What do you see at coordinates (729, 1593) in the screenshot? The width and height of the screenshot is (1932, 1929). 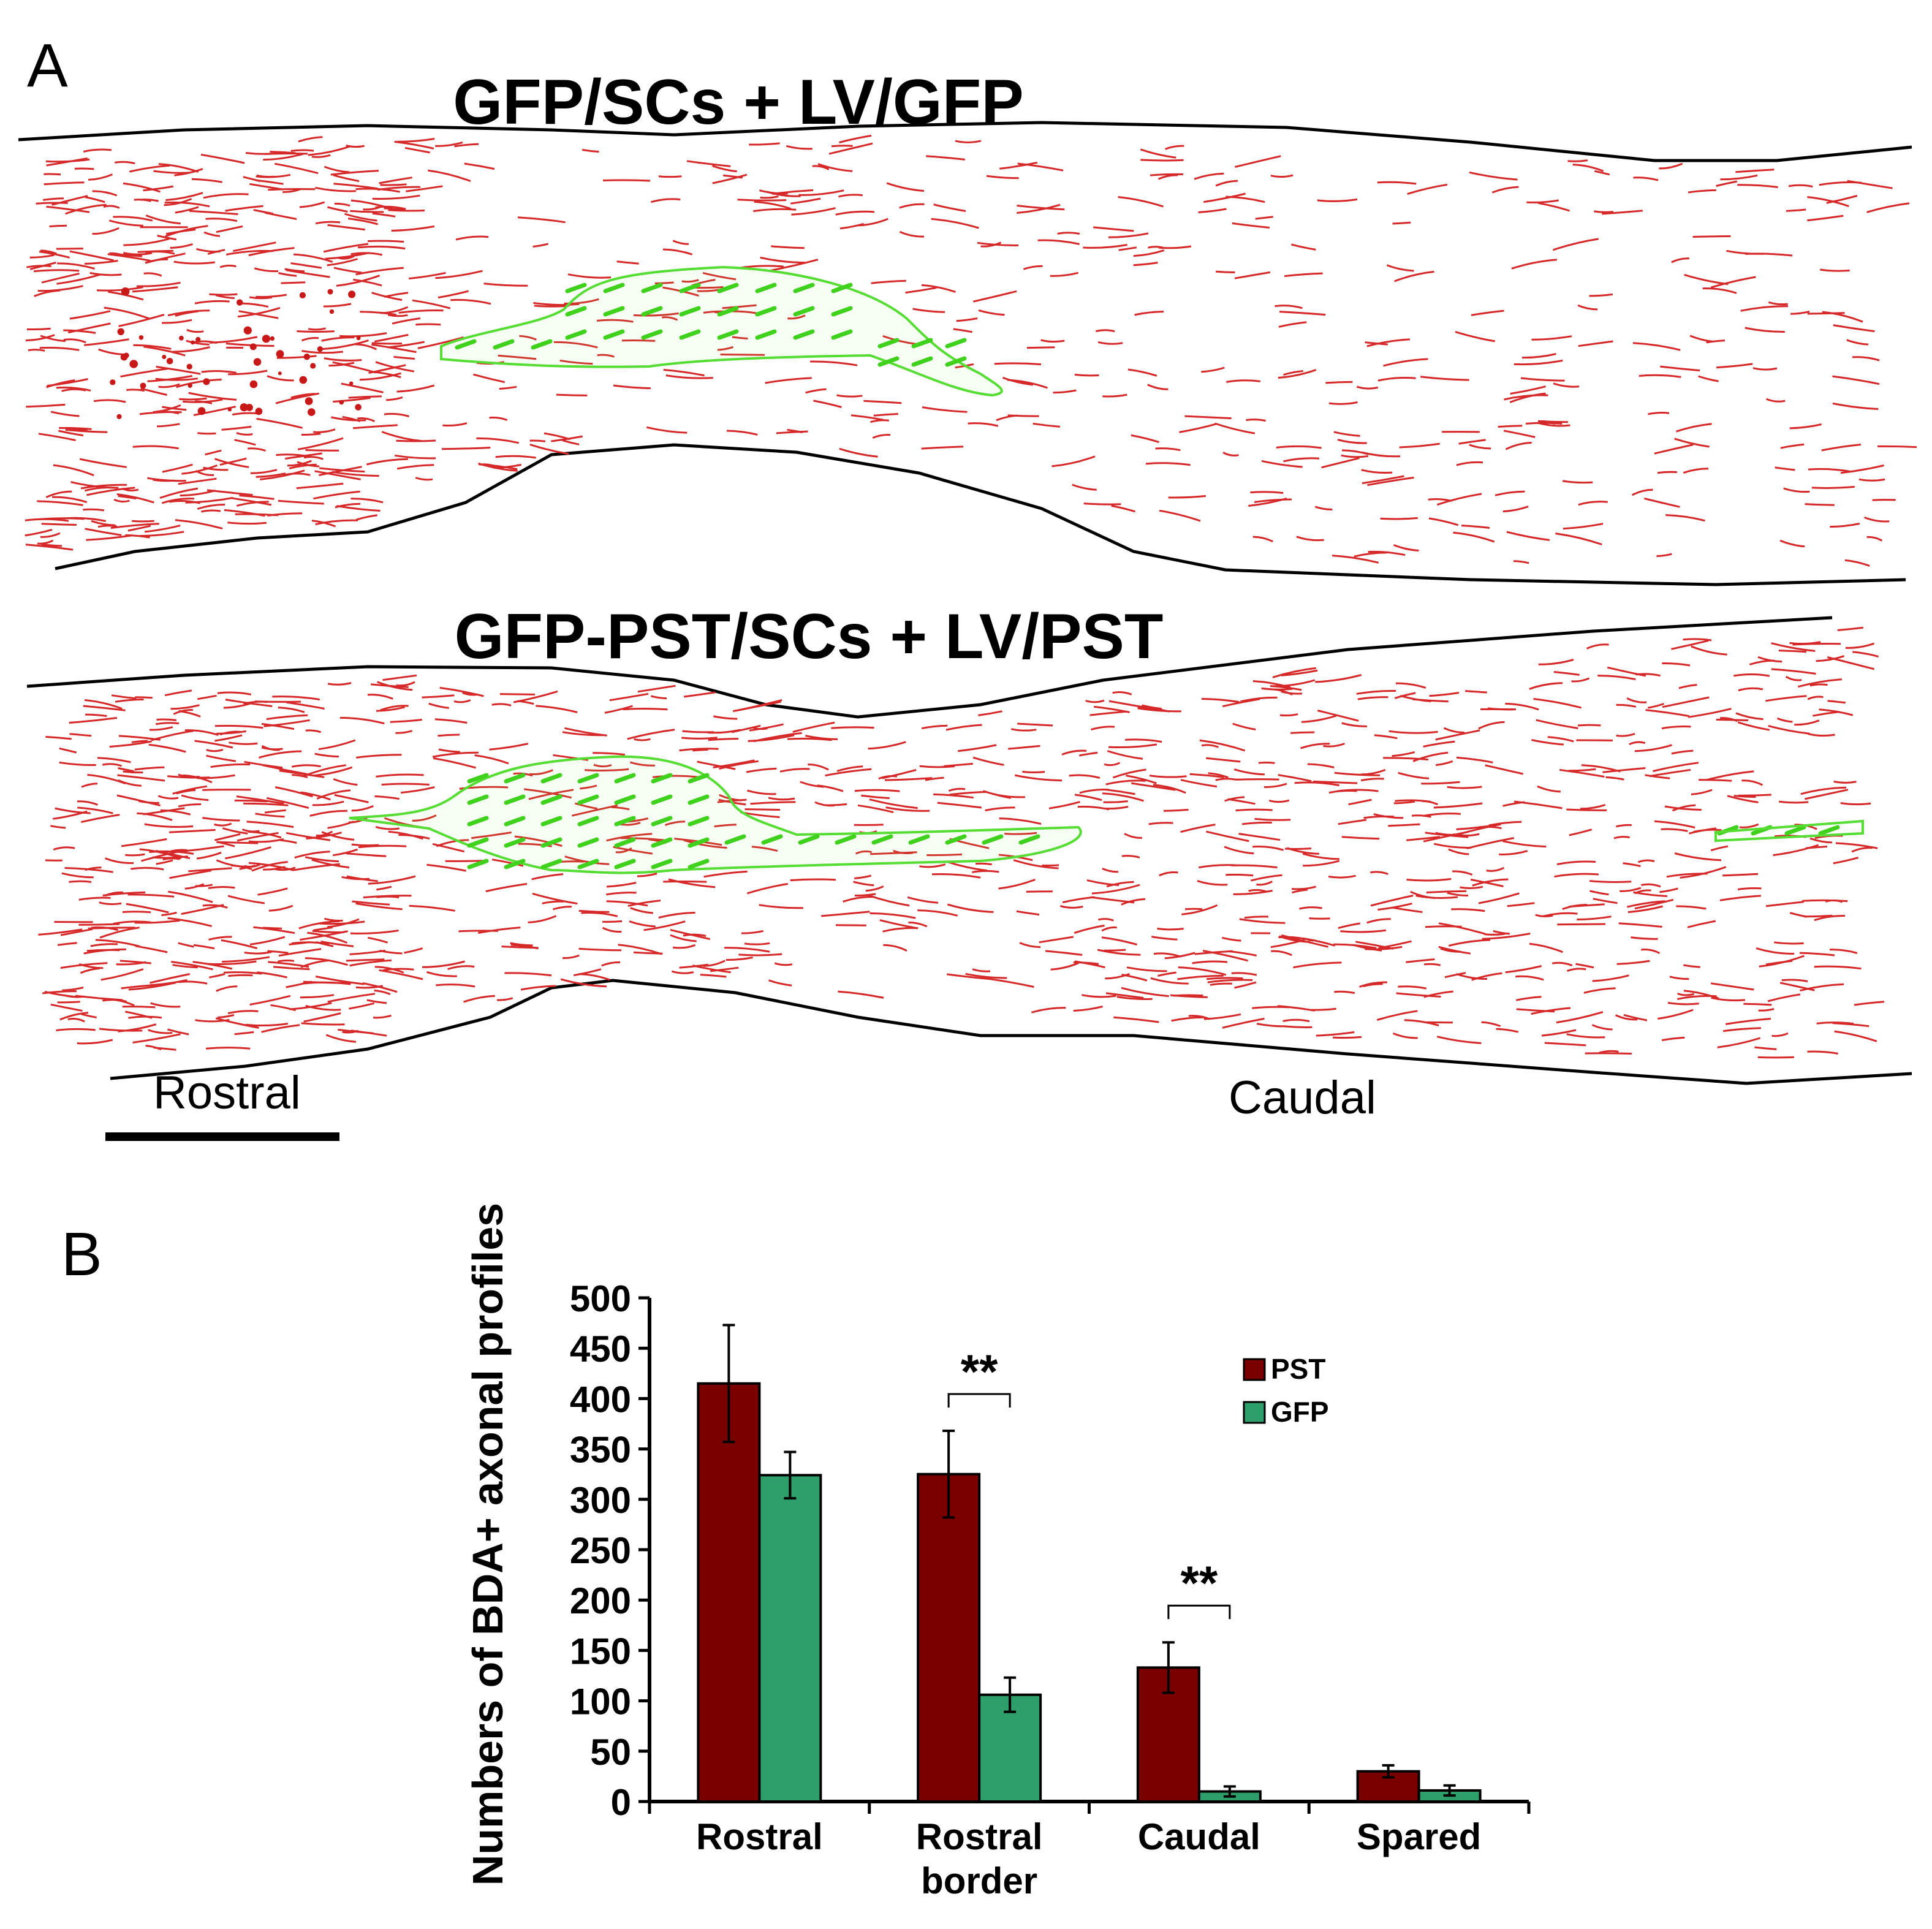 I see `bar-pst` at bounding box center [729, 1593].